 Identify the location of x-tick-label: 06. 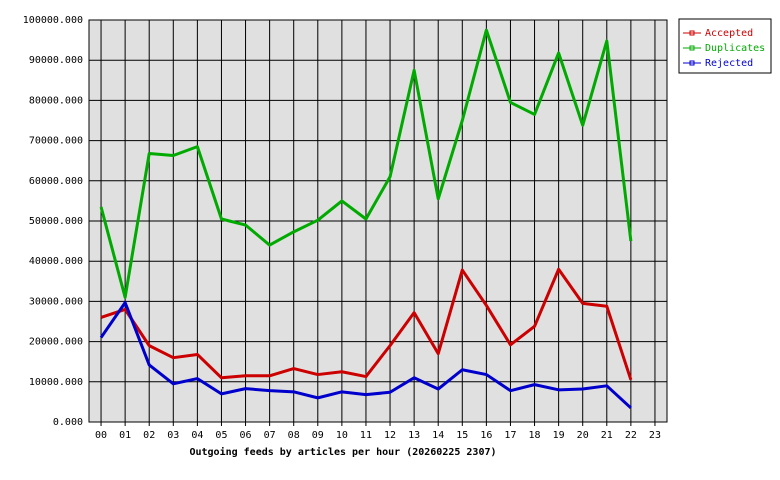
(246, 435).